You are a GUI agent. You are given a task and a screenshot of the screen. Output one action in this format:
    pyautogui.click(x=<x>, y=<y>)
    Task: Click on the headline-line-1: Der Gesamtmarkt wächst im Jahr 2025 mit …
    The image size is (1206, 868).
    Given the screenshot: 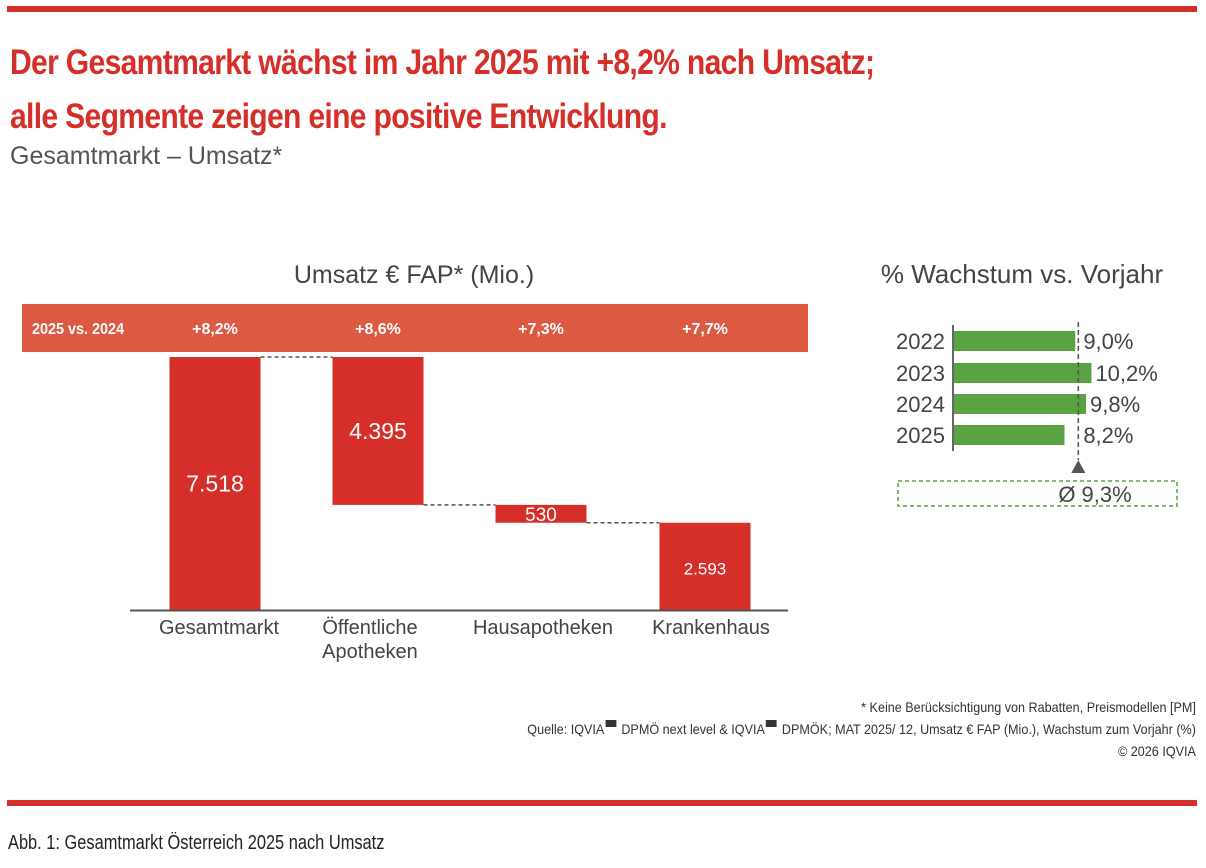 What is the action you would take?
    pyautogui.click(x=442, y=62)
    